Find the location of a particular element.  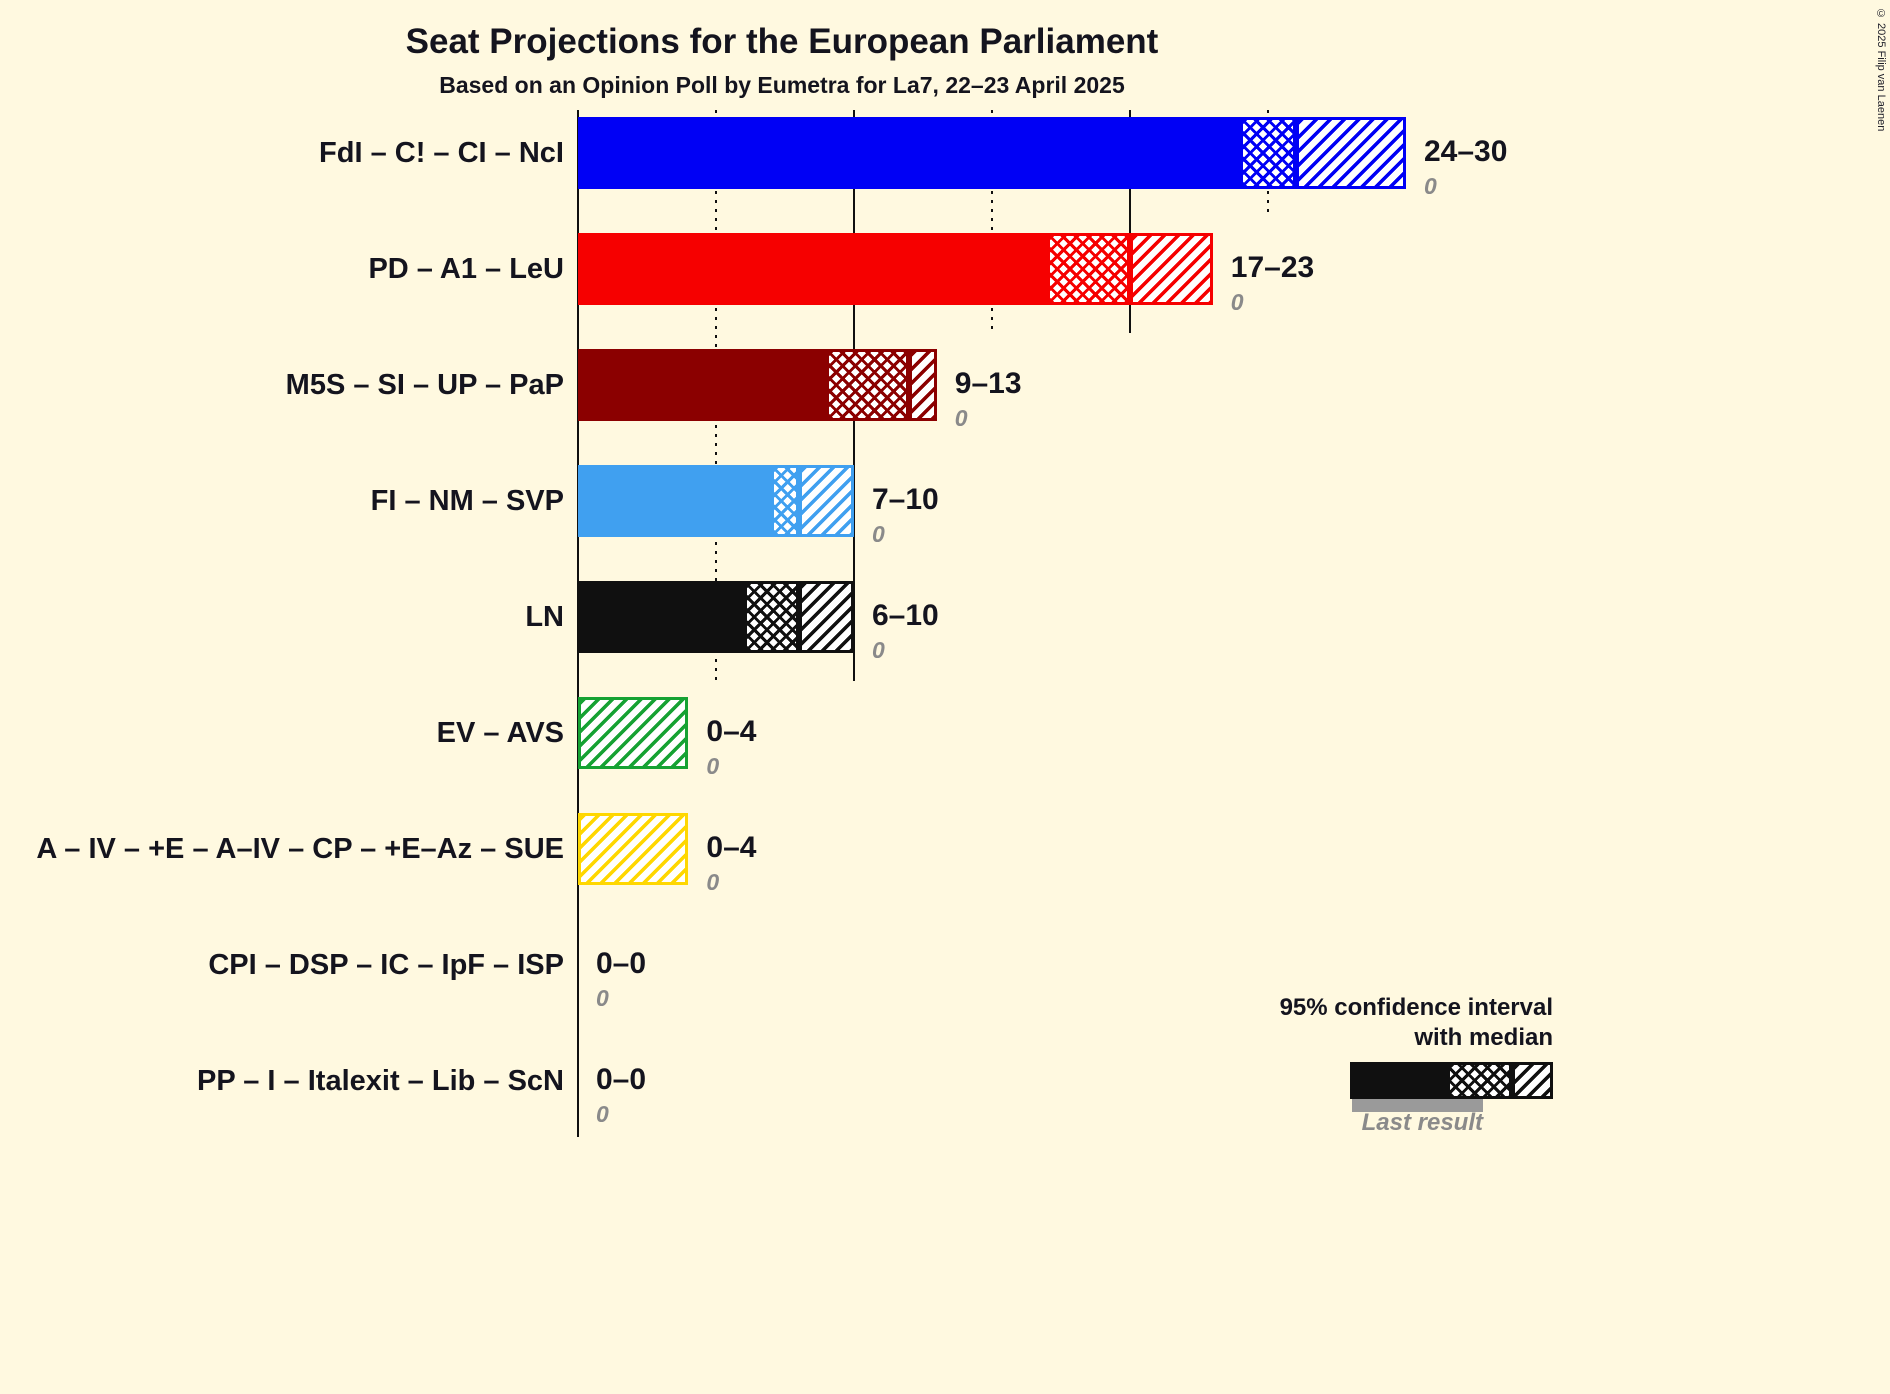

party-label: CPI – DSP – IC – IpF – ISP is located at coordinates (386, 965).